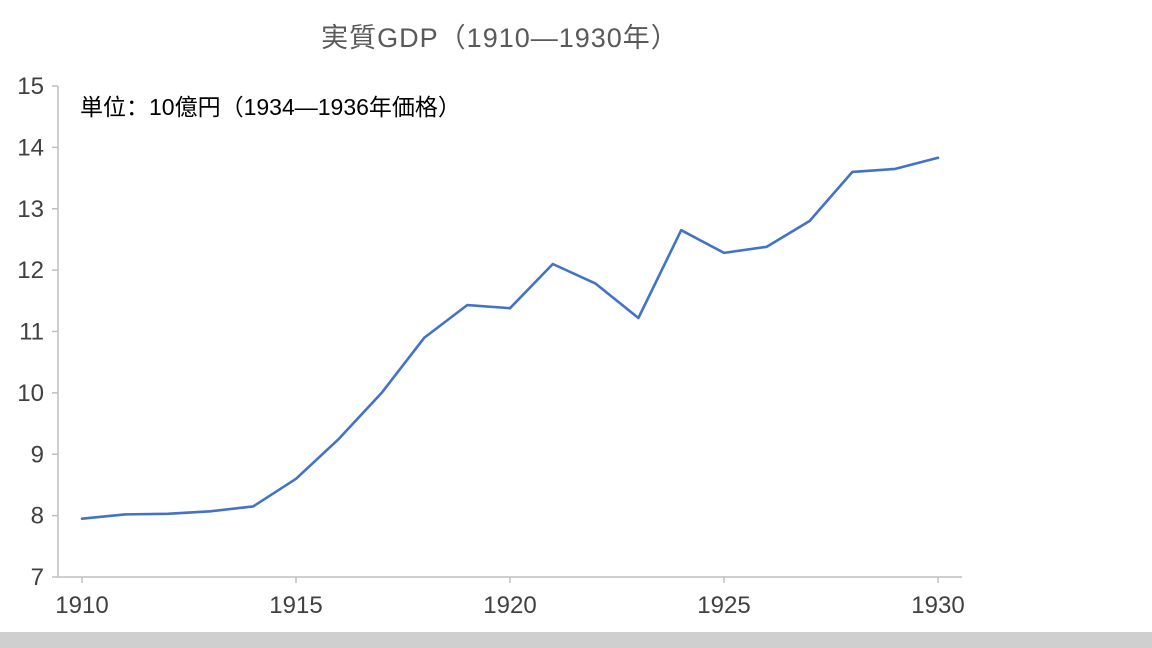 This screenshot has height=648, width=1152. Describe the element at coordinates (270, 107) in the screenshot. I see `chart-unit-annotation: 単位：10億円（1934—1936年価格）` at that location.